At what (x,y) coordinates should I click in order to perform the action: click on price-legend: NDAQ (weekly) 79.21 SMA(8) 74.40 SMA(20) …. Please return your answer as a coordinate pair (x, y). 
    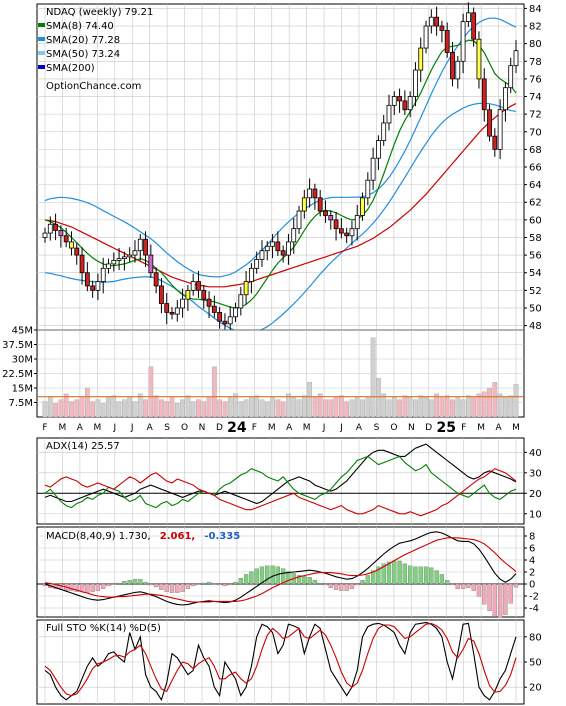
    Looking at the image, I should click on (95, 49).